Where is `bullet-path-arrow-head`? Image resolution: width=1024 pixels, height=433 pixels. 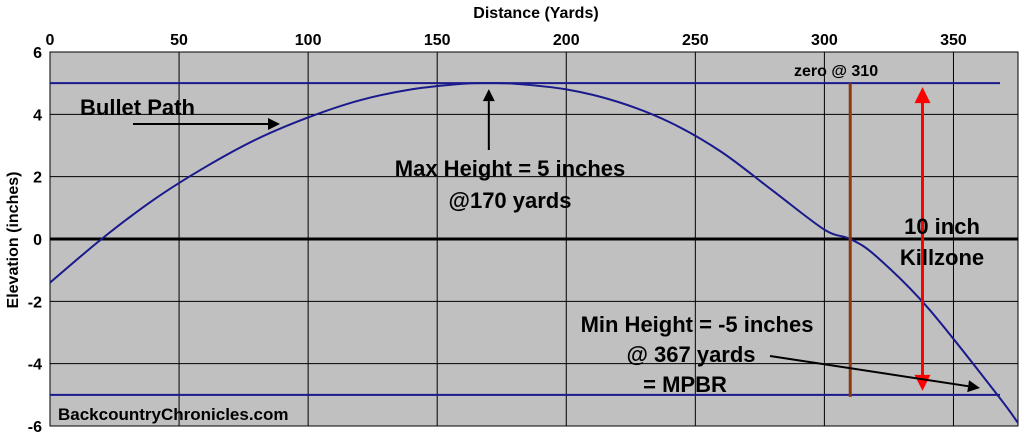 bullet-path-arrow-head is located at coordinates (274, 124).